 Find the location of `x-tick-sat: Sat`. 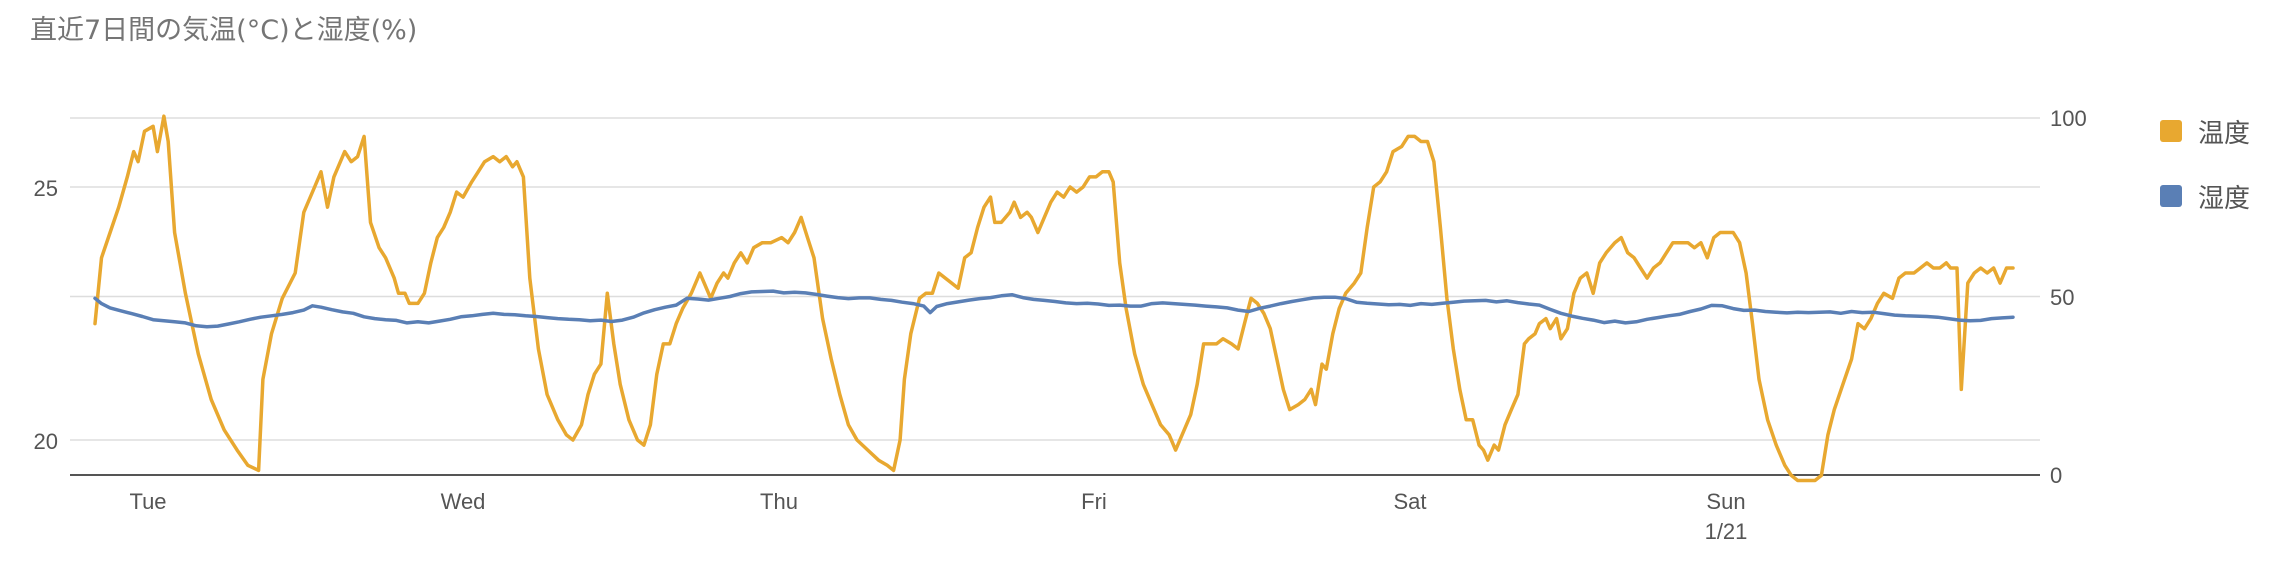

x-tick-sat: Sat is located at coordinates (1409, 501).